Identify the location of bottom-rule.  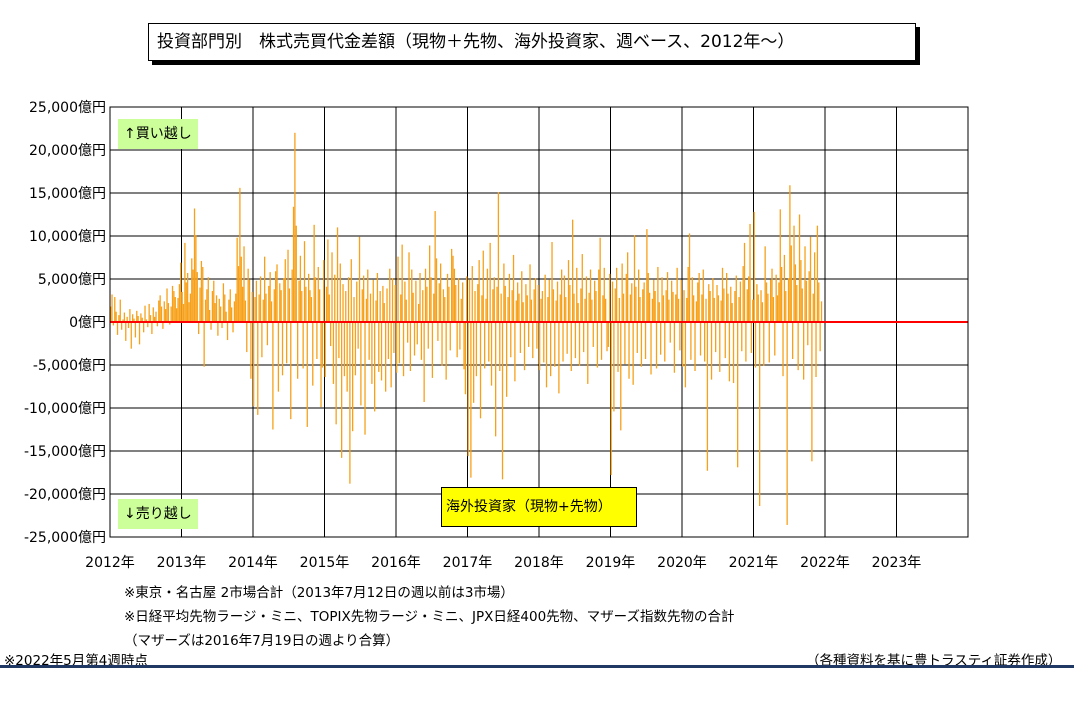
(537, 666).